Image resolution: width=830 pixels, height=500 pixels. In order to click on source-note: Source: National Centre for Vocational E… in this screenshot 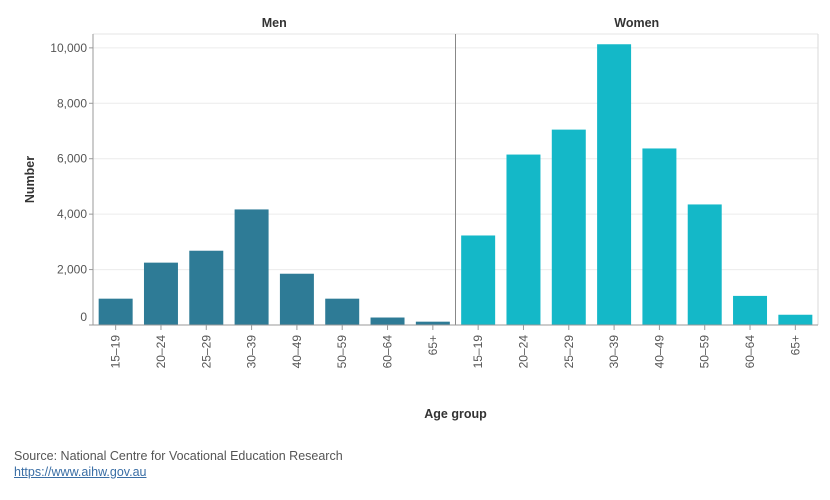, I will do `click(178, 456)`.